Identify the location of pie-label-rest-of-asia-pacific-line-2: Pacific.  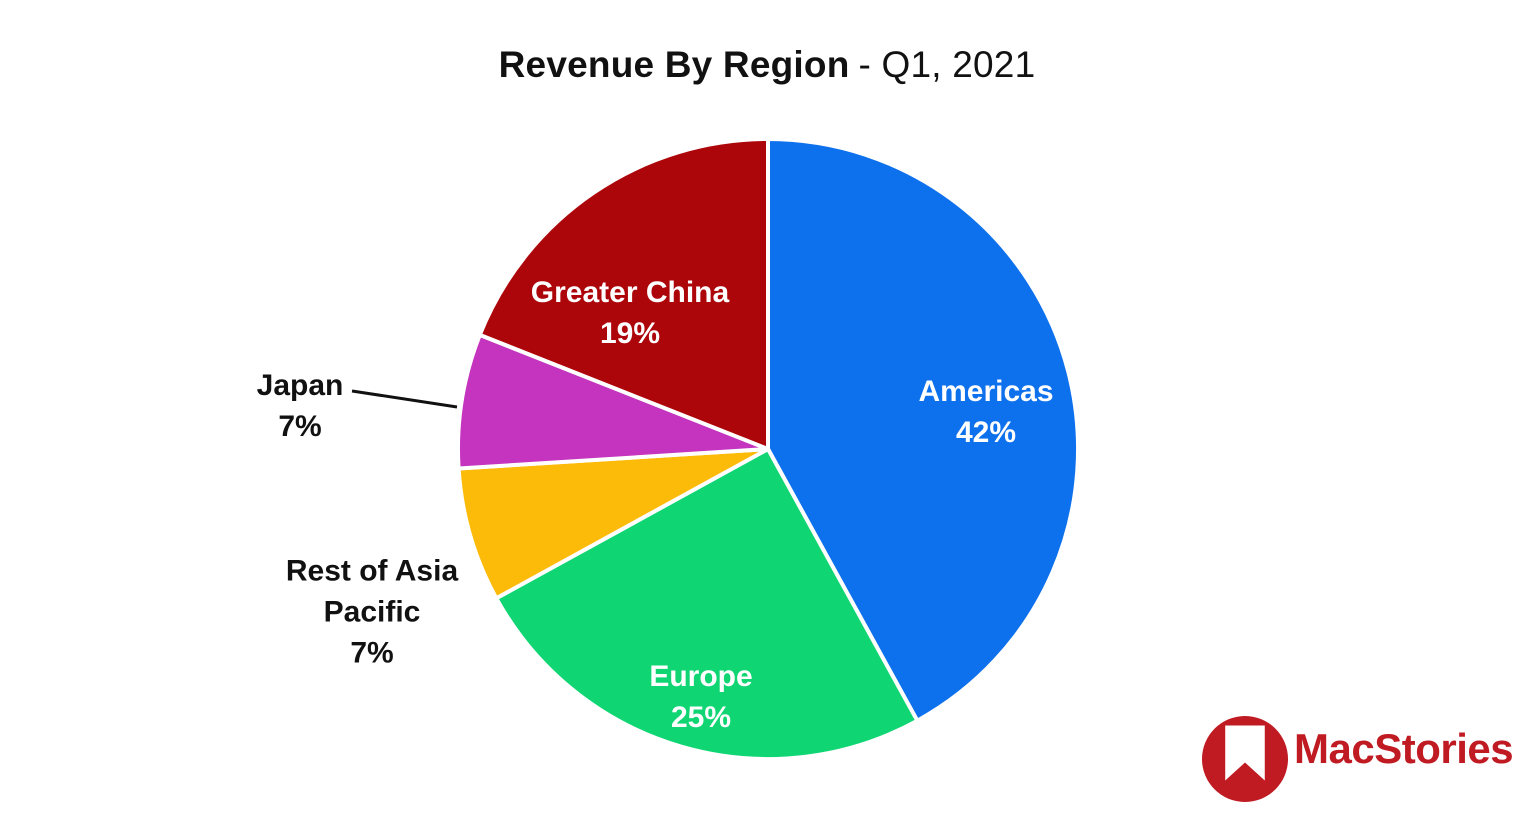
(372, 612).